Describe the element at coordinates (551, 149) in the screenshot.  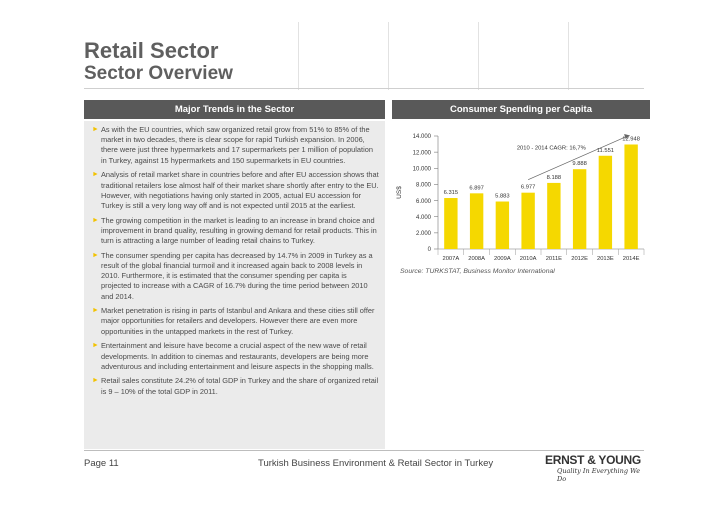
I see `cagr-annotation: 2010 - 2014 CAGR: 16,7%` at that location.